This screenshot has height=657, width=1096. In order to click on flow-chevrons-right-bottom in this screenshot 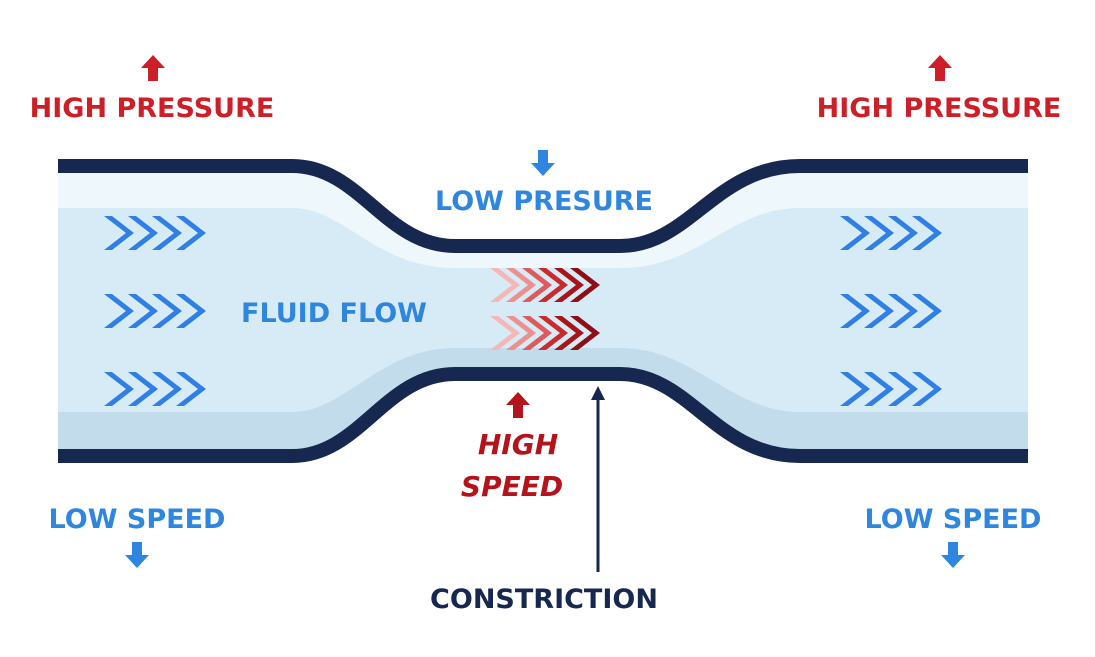, I will do `click(891, 389)`.